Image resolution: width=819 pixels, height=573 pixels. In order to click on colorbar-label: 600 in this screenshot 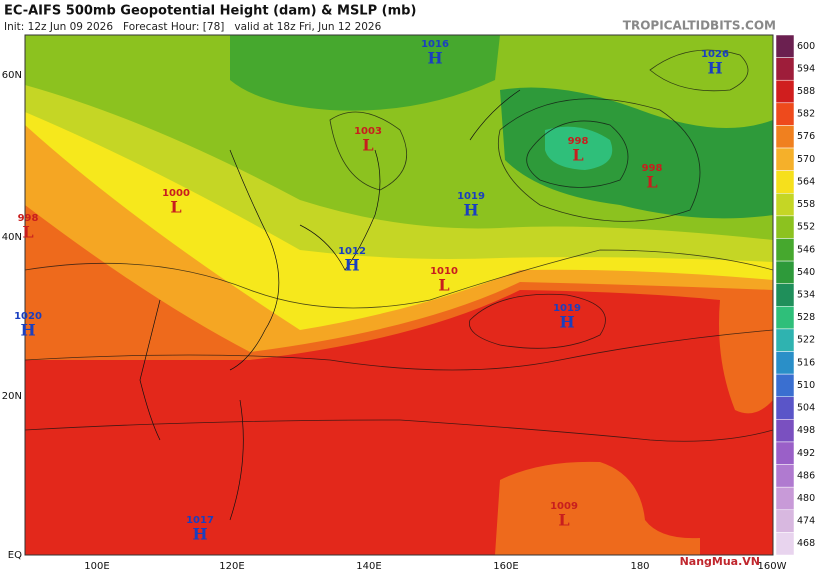, I will do `click(806, 46)`.